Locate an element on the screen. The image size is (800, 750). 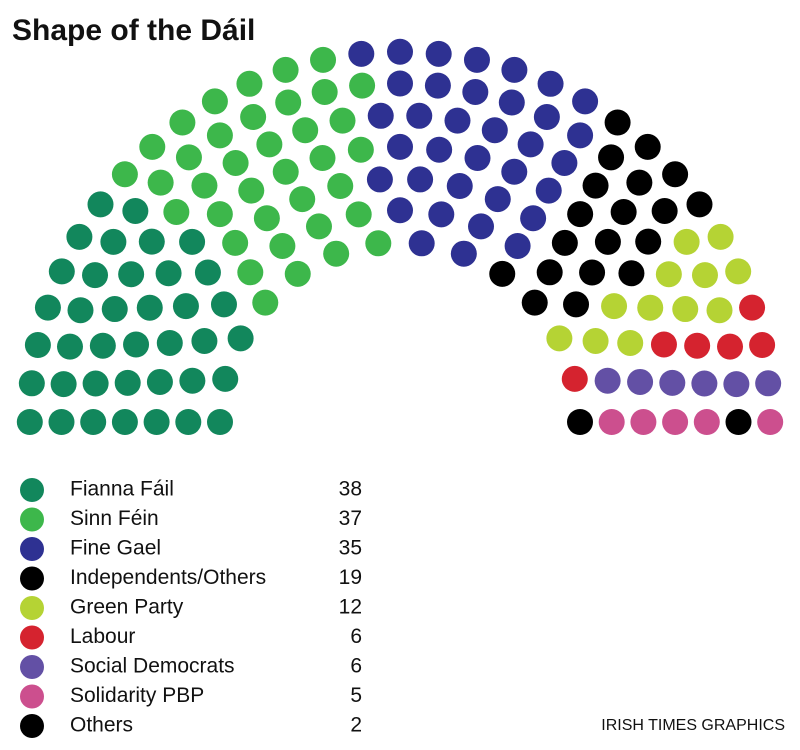
legend-value: 12 is located at coordinates (350, 607).